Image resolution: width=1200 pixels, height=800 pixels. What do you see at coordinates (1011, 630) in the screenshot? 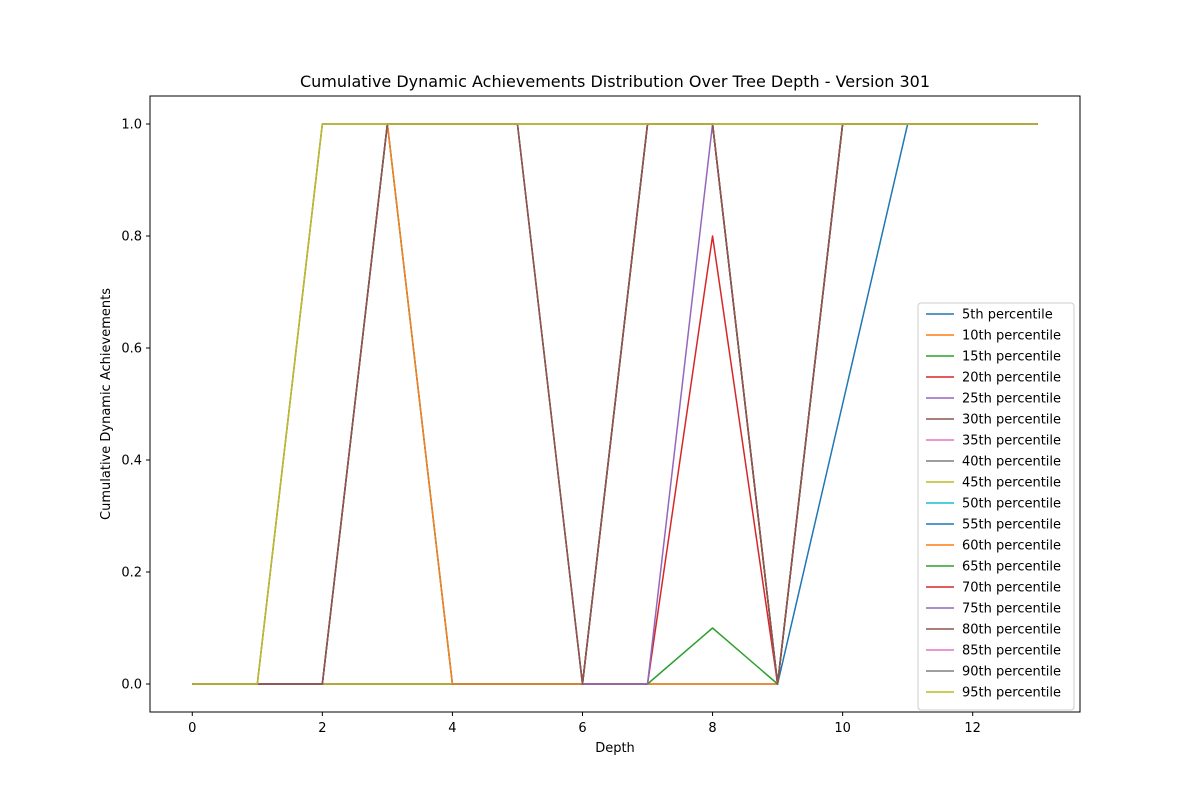
I see `legend-entry: 80th percentile` at bounding box center [1011, 630].